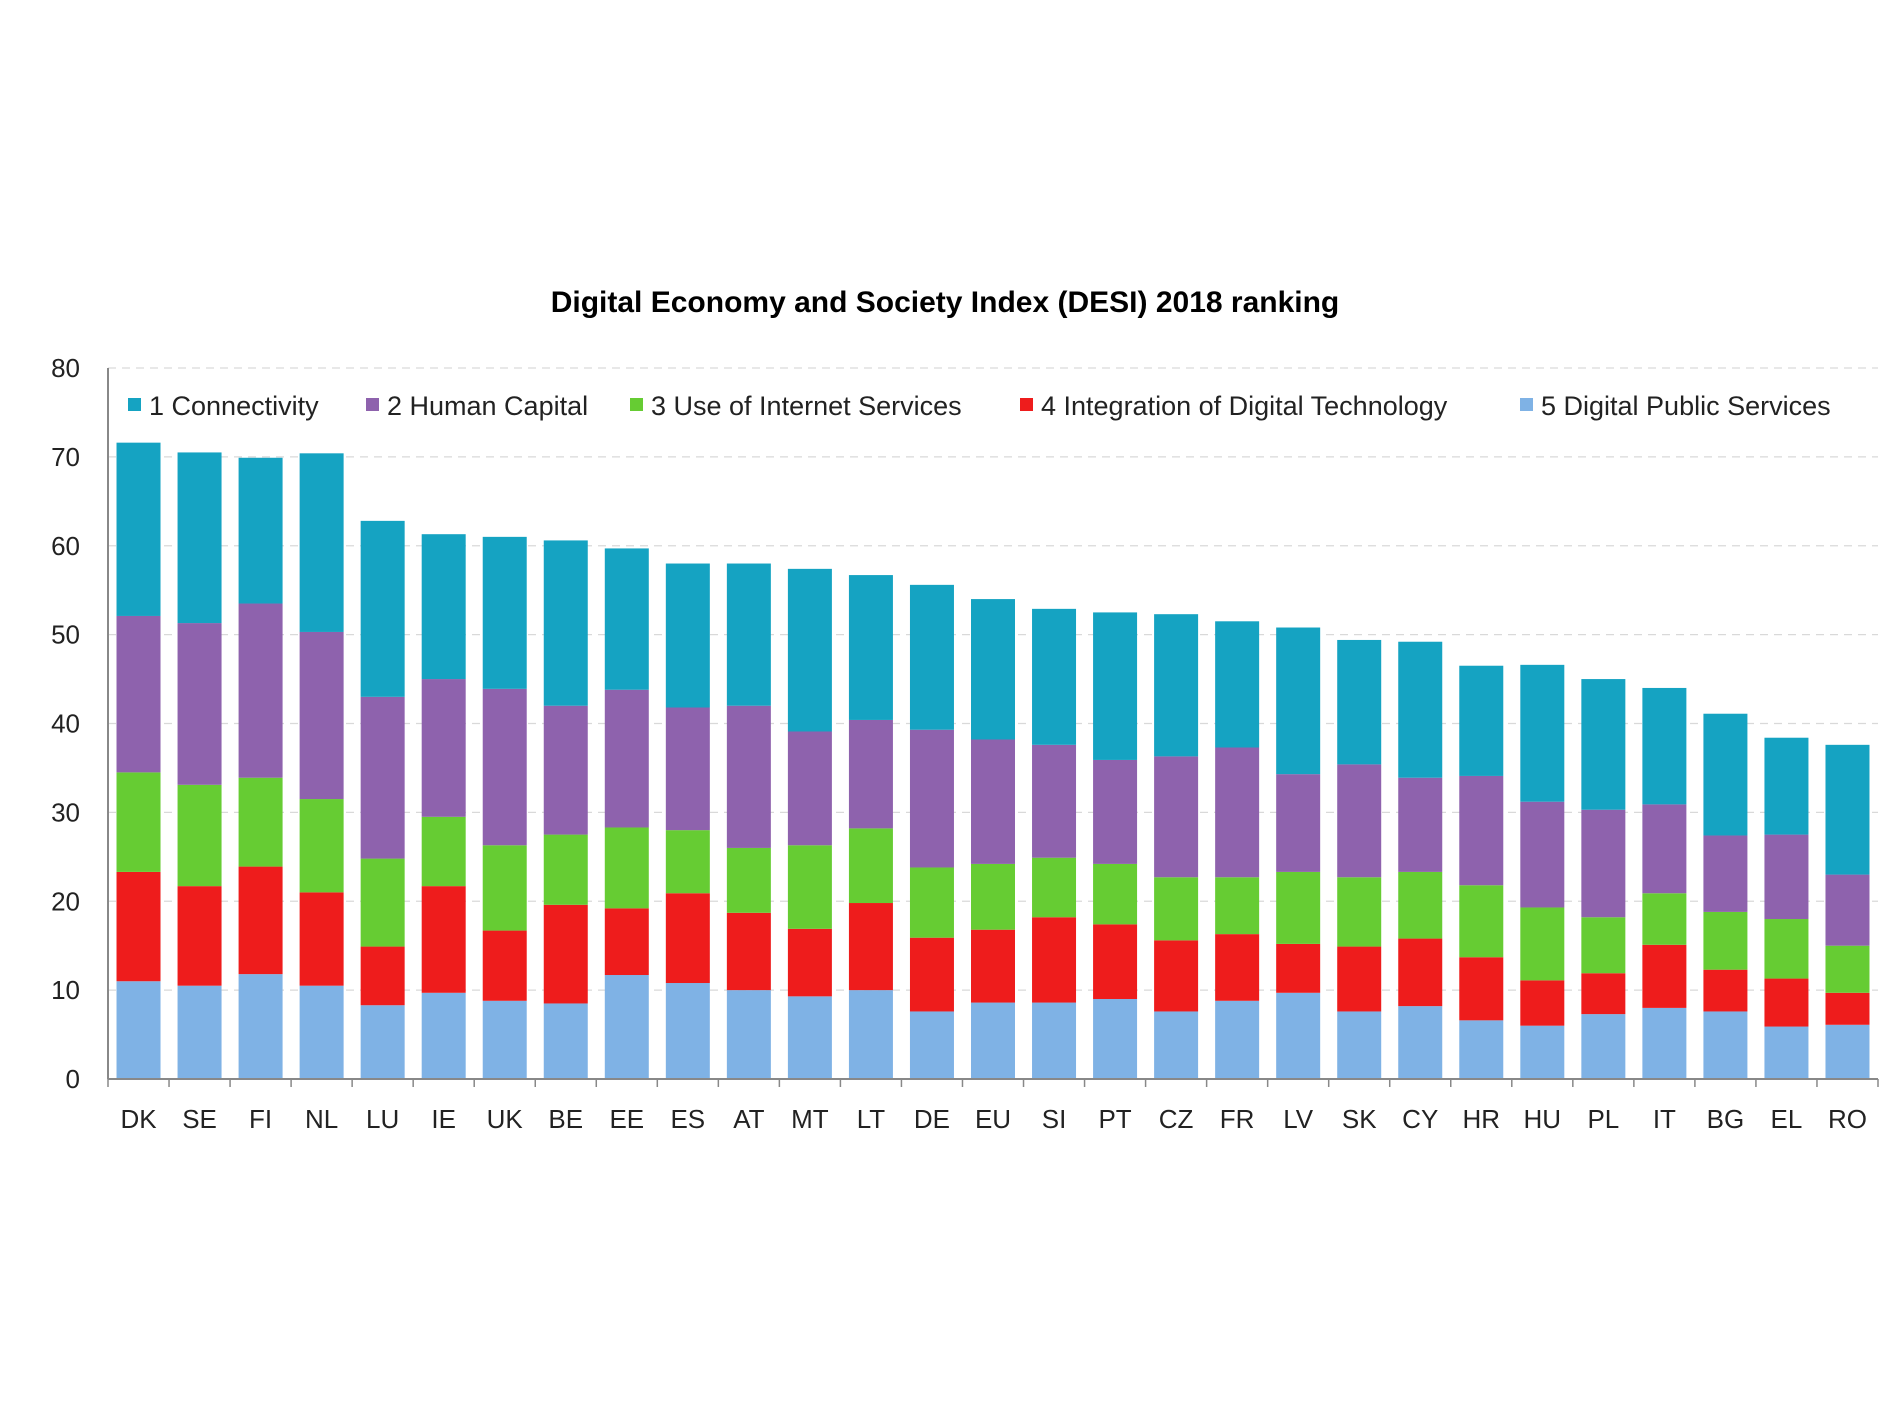 The image size is (1900, 1425). What do you see at coordinates (65, 635) in the screenshot?
I see `y-tick-label: 50` at bounding box center [65, 635].